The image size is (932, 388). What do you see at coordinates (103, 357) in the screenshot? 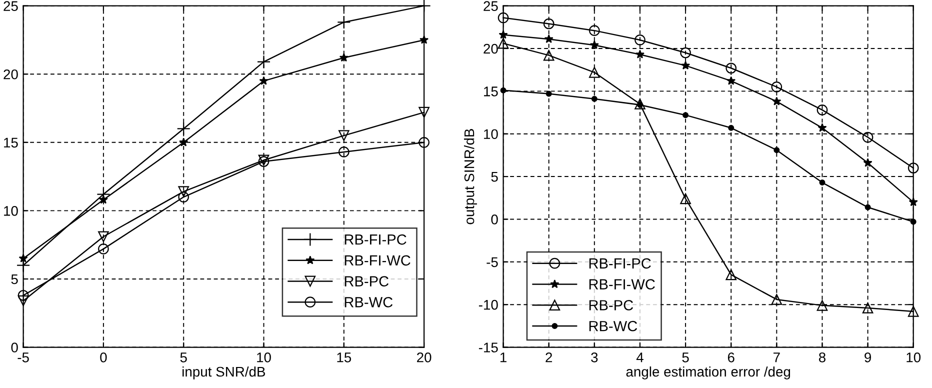
I see `x-tick-label: 0` at bounding box center [103, 357].